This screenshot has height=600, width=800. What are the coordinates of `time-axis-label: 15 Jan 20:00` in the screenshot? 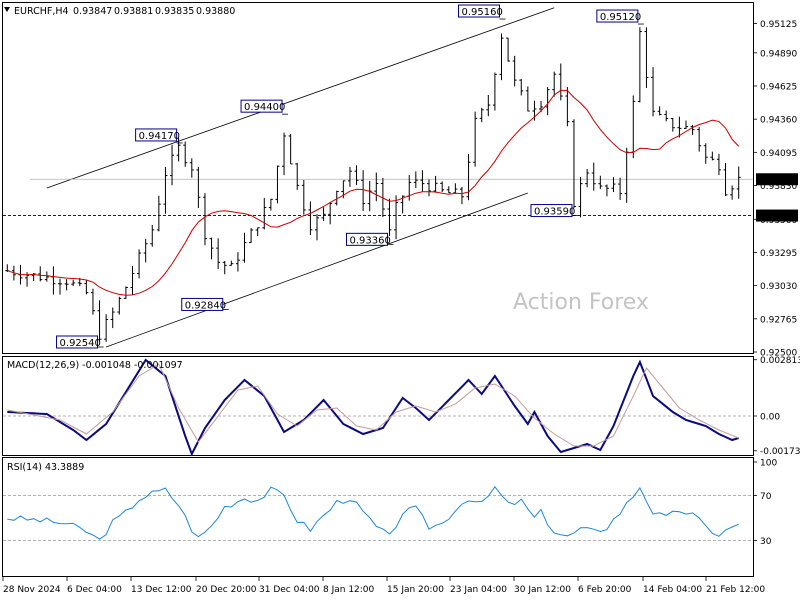 It's located at (415, 590).